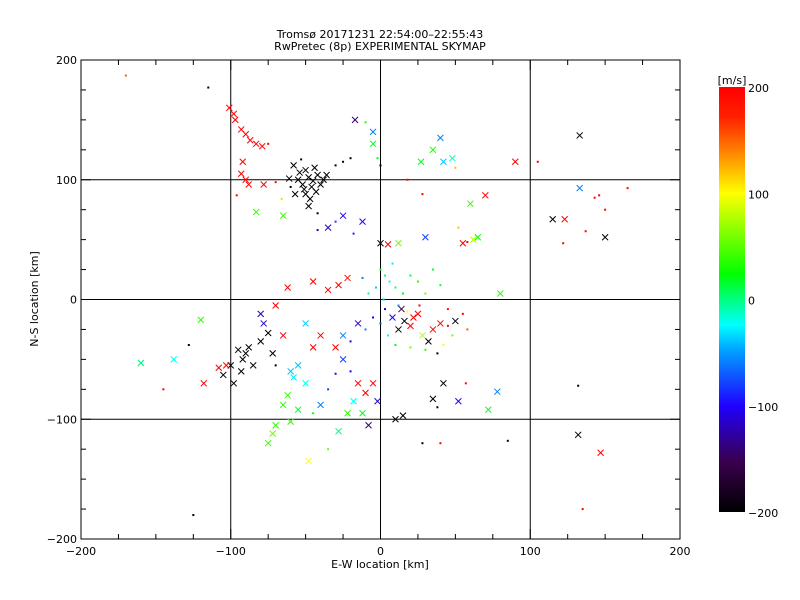  What do you see at coordinates (380, 34) in the screenshot?
I see `chart-title: Tromsø 20171231 22:54:00–22:55:43` at bounding box center [380, 34].